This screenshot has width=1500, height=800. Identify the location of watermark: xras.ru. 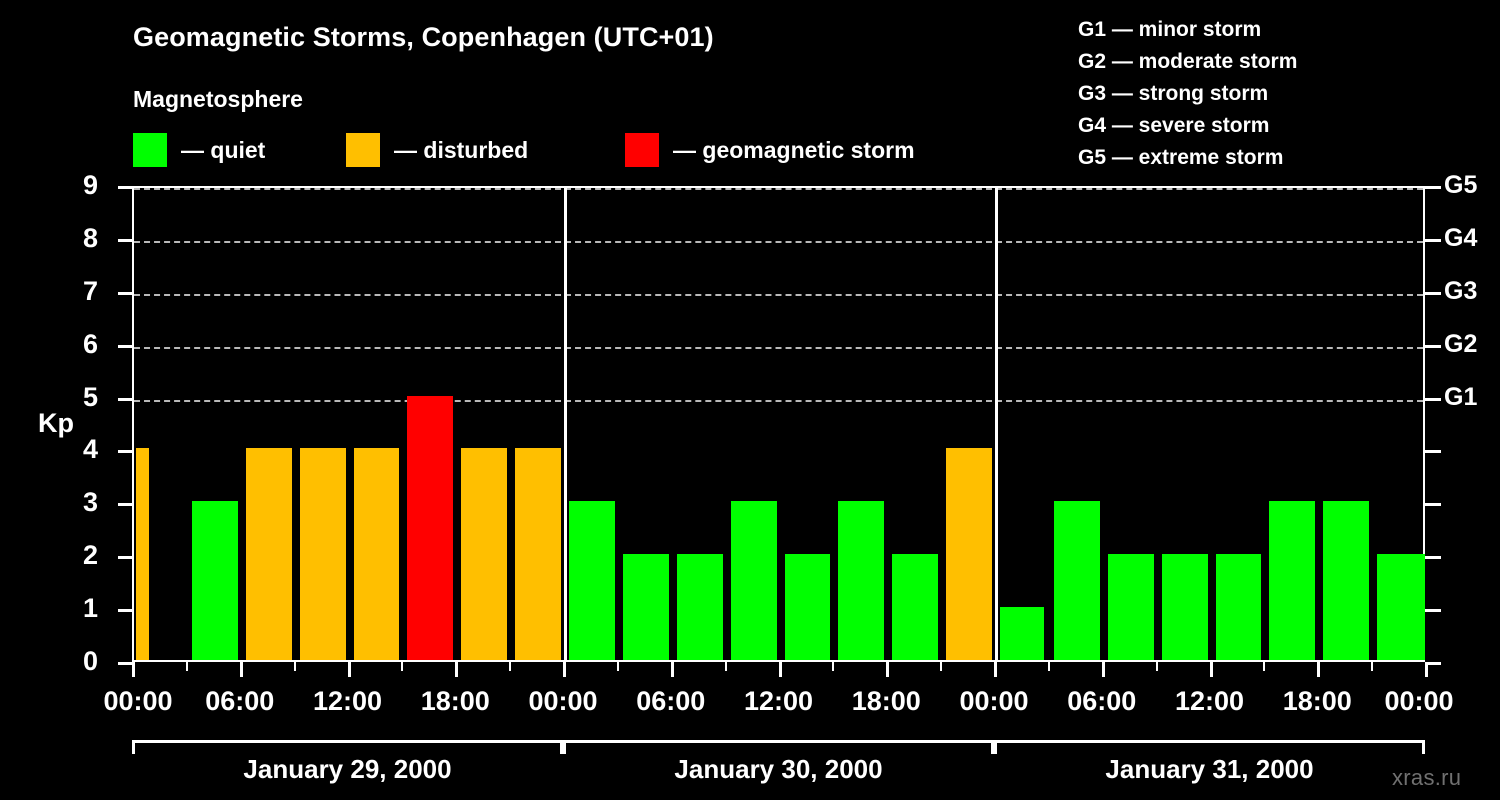
(1427, 777).